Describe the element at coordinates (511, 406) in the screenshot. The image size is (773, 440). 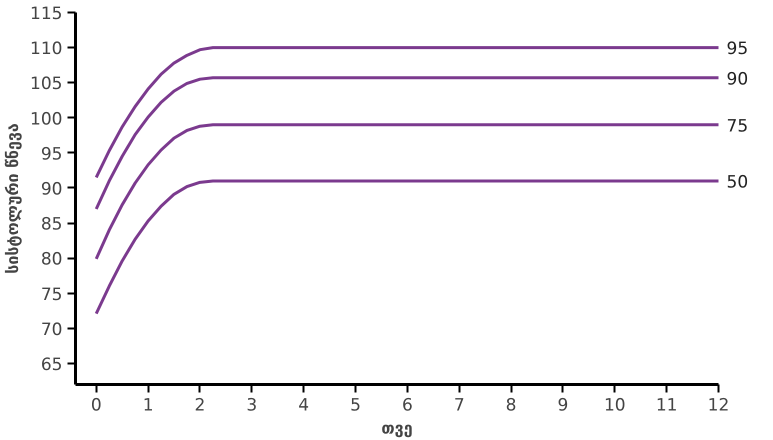
I see `x-tick-label: 8` at that location.